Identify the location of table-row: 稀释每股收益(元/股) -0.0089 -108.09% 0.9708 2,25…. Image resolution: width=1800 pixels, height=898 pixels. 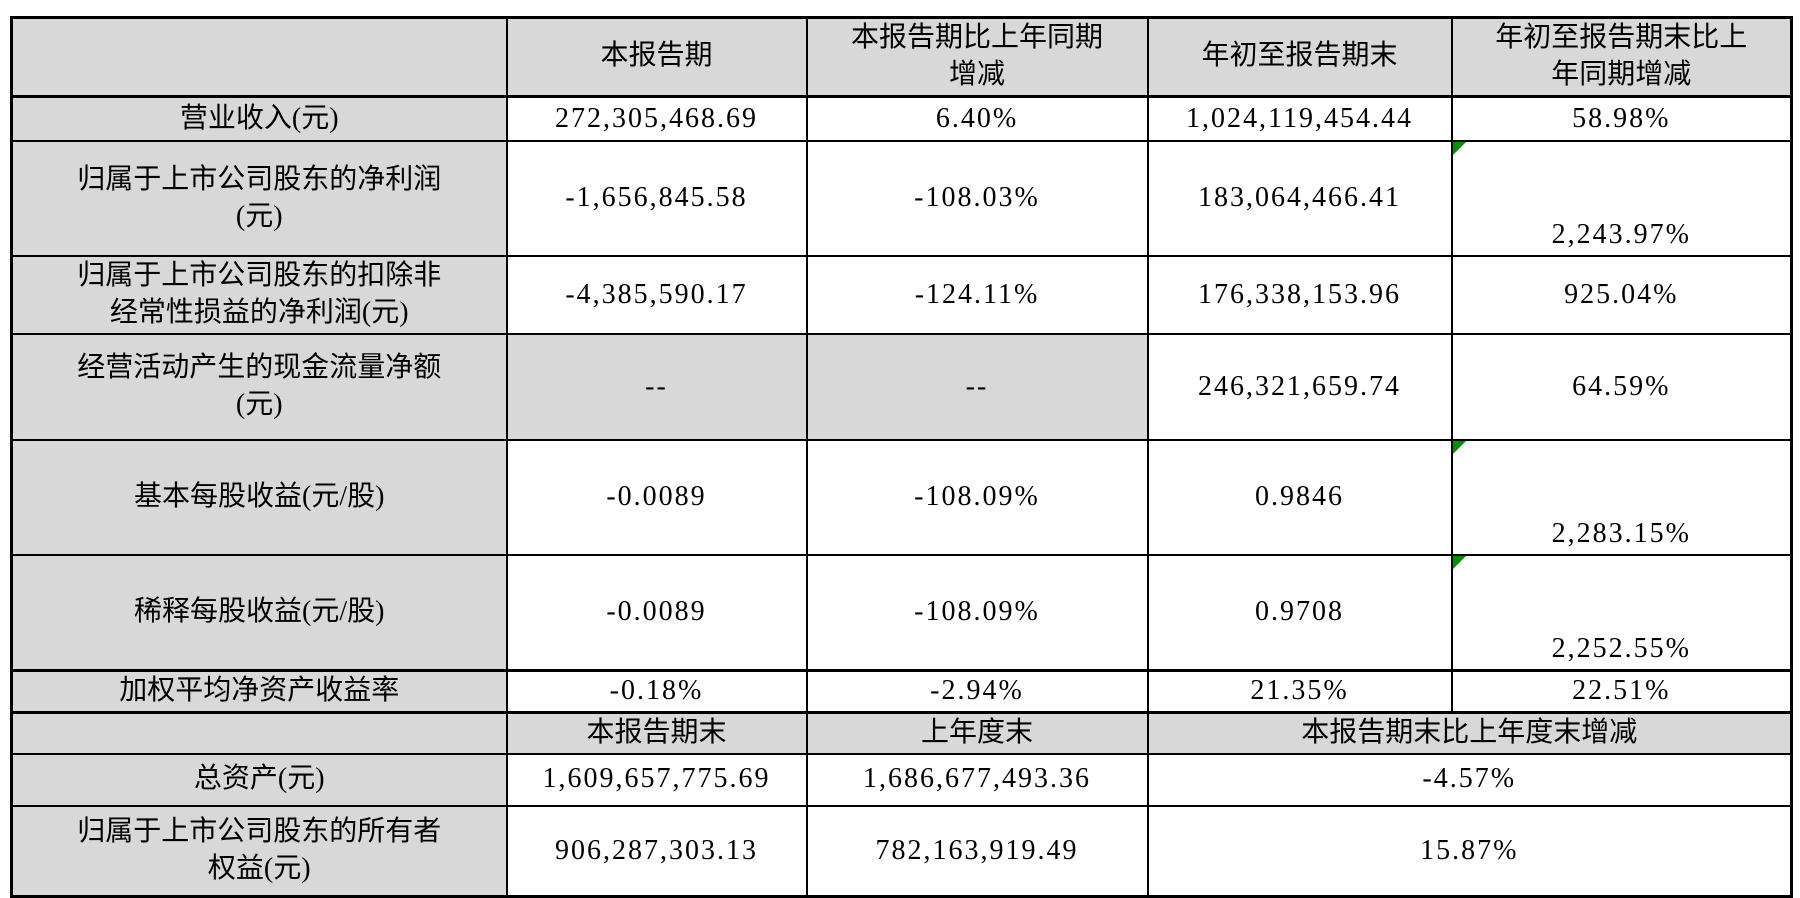
(901, 613).